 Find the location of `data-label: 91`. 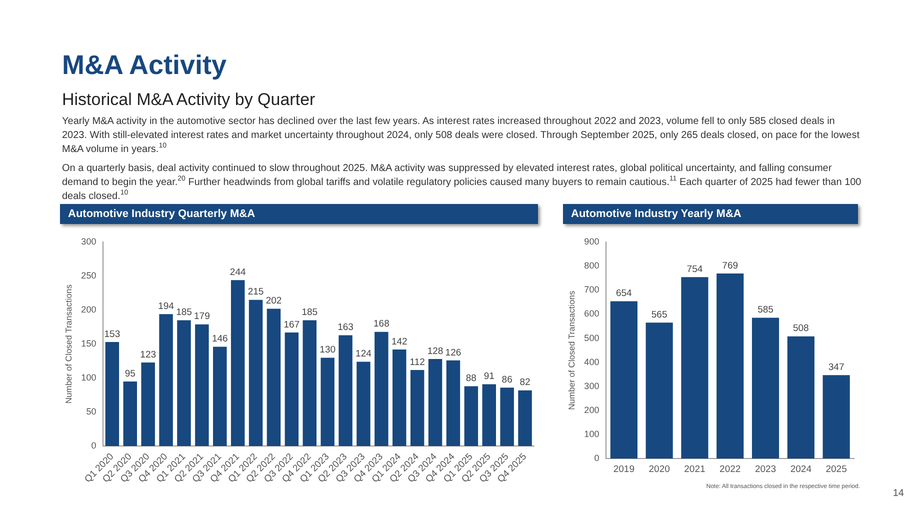

data-label: 91 is located at coordinates (489, 376).